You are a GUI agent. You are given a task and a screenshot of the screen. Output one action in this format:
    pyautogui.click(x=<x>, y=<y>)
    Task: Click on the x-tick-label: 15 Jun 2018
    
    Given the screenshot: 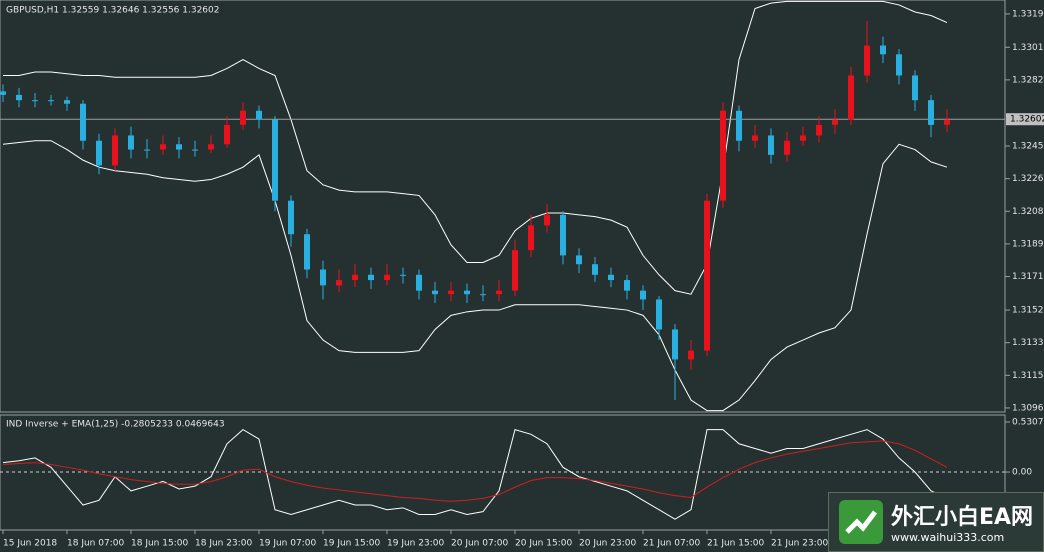 What is the action you would take?
    pyautogui.click(x=30, y=544)
    